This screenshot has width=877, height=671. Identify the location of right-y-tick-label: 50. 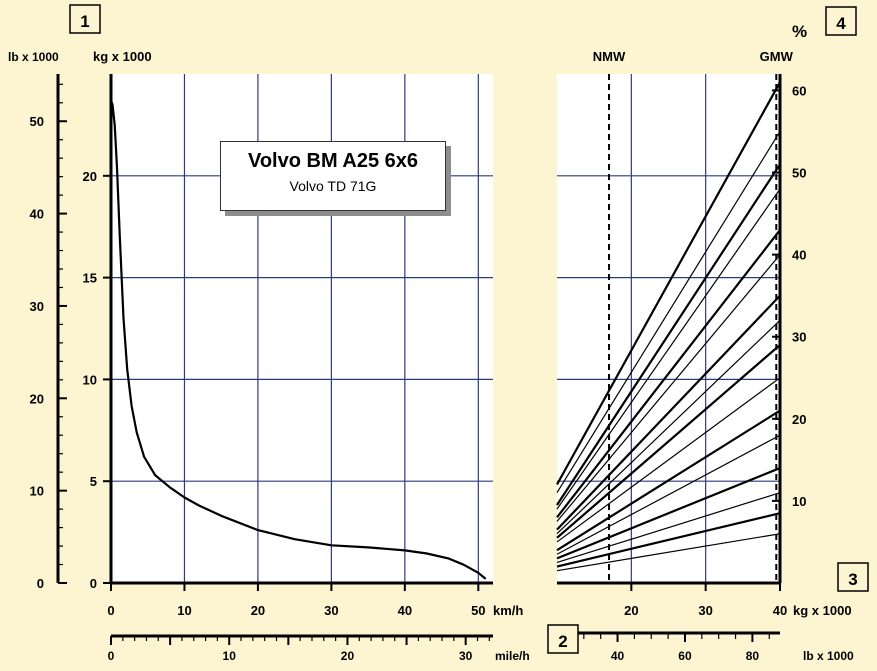
(799, 173).